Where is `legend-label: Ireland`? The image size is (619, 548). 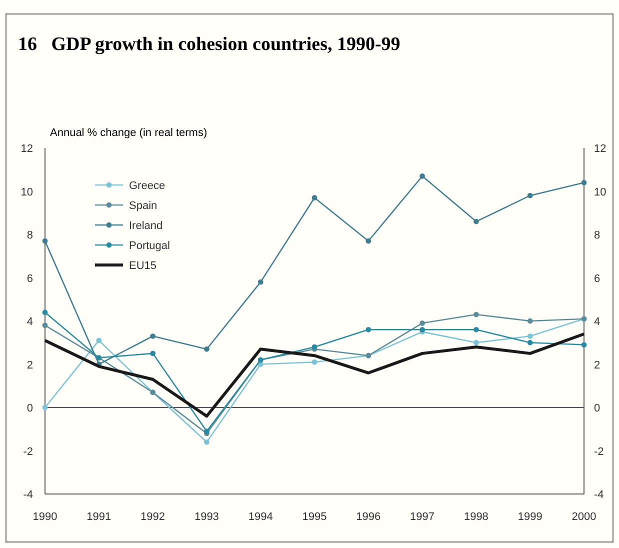 legend-label: Ireland is located at coordinates (146, 226).